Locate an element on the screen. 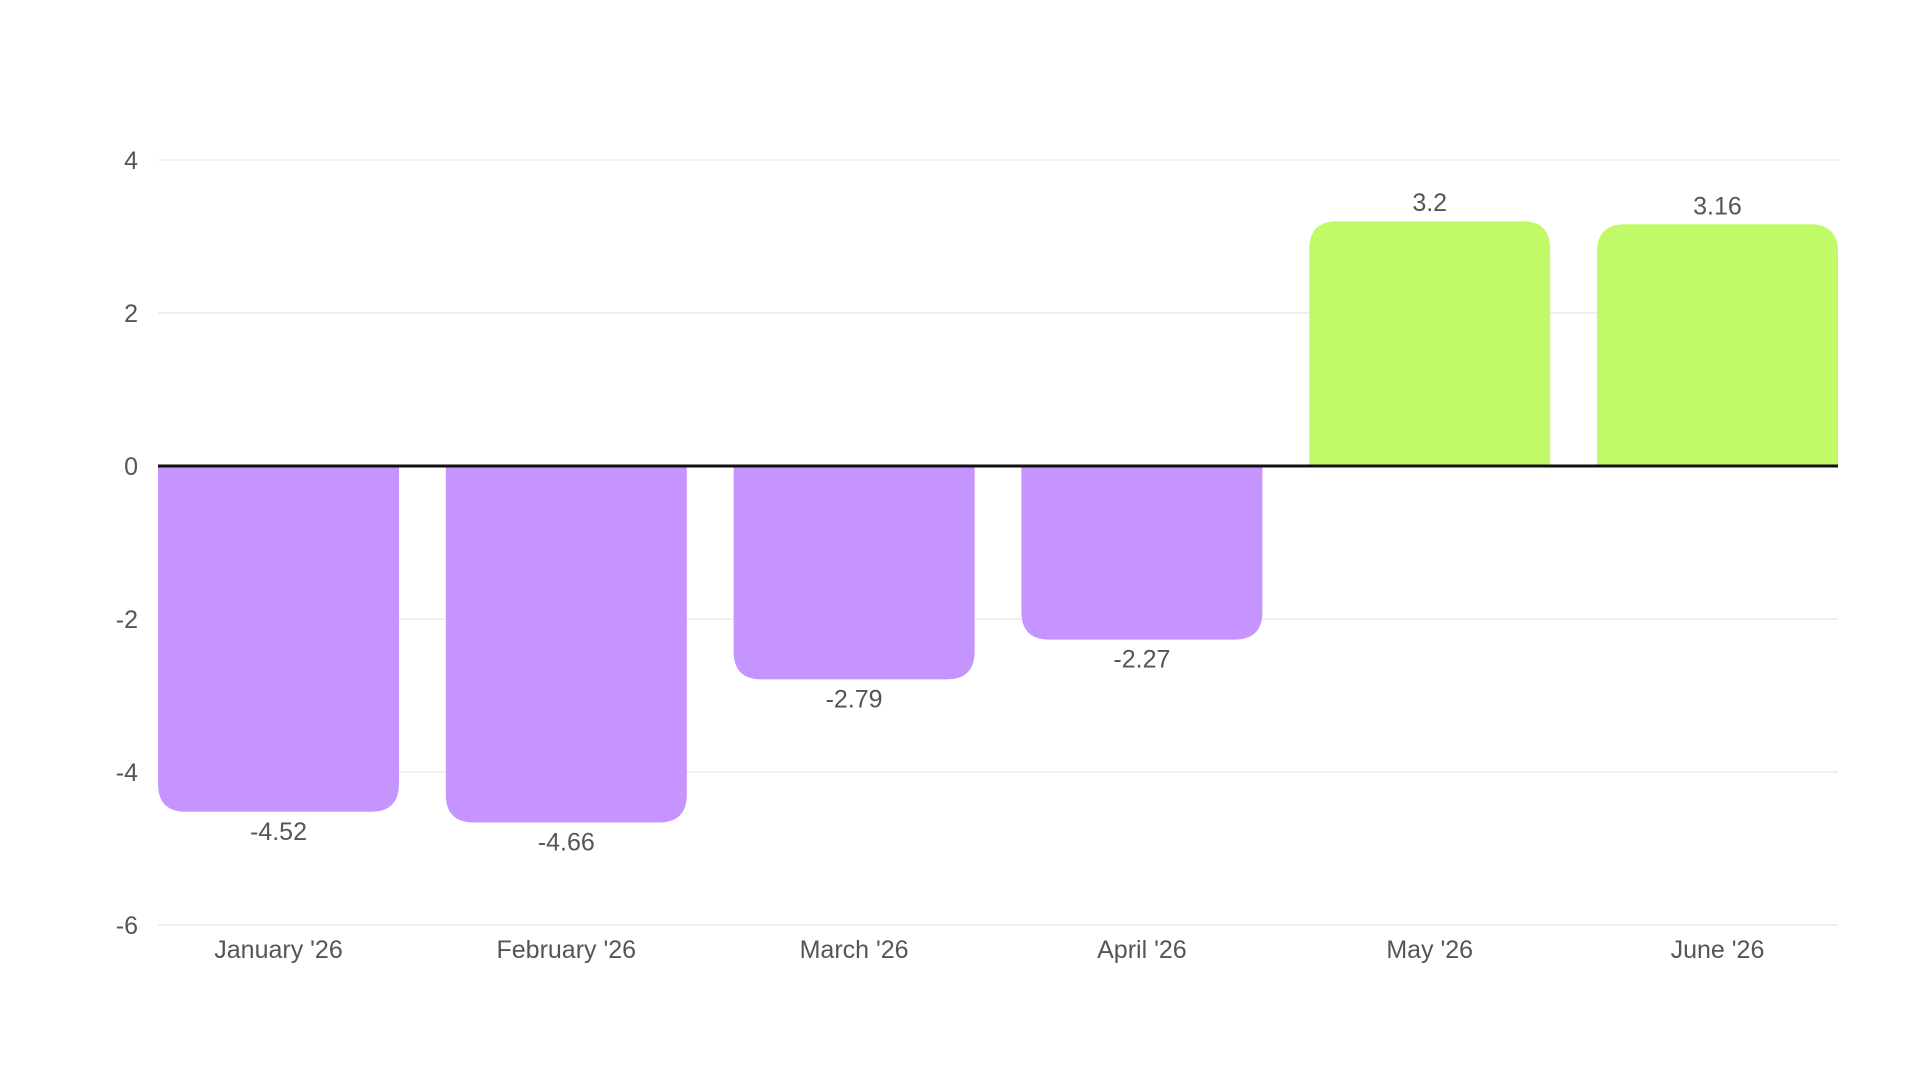 The image size is (1920, 1080). x-tick-label: April '26 is located at coordinates (1142, 950).